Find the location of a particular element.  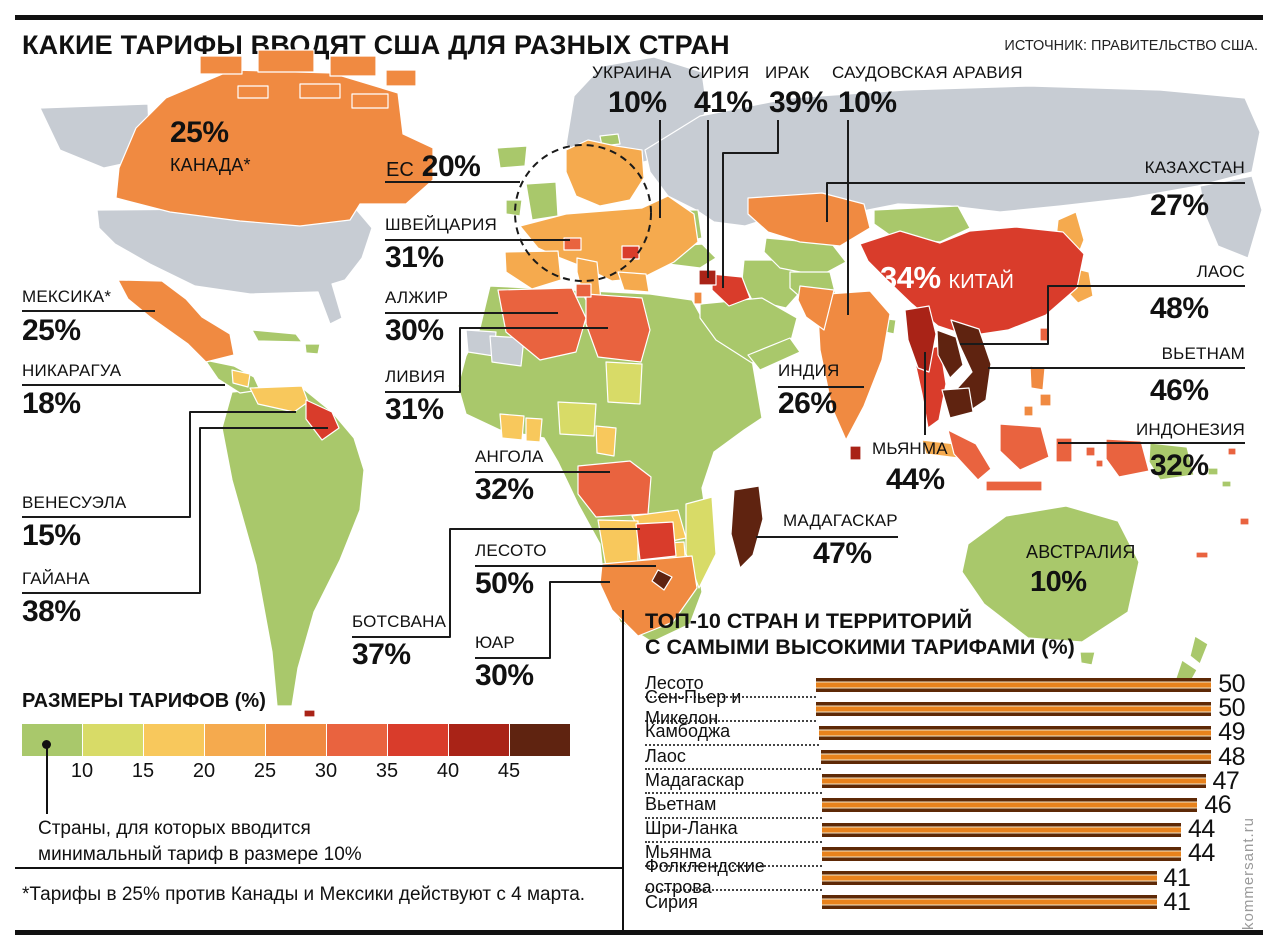

algeria-value: 30% is located at coordinates (414, 330).